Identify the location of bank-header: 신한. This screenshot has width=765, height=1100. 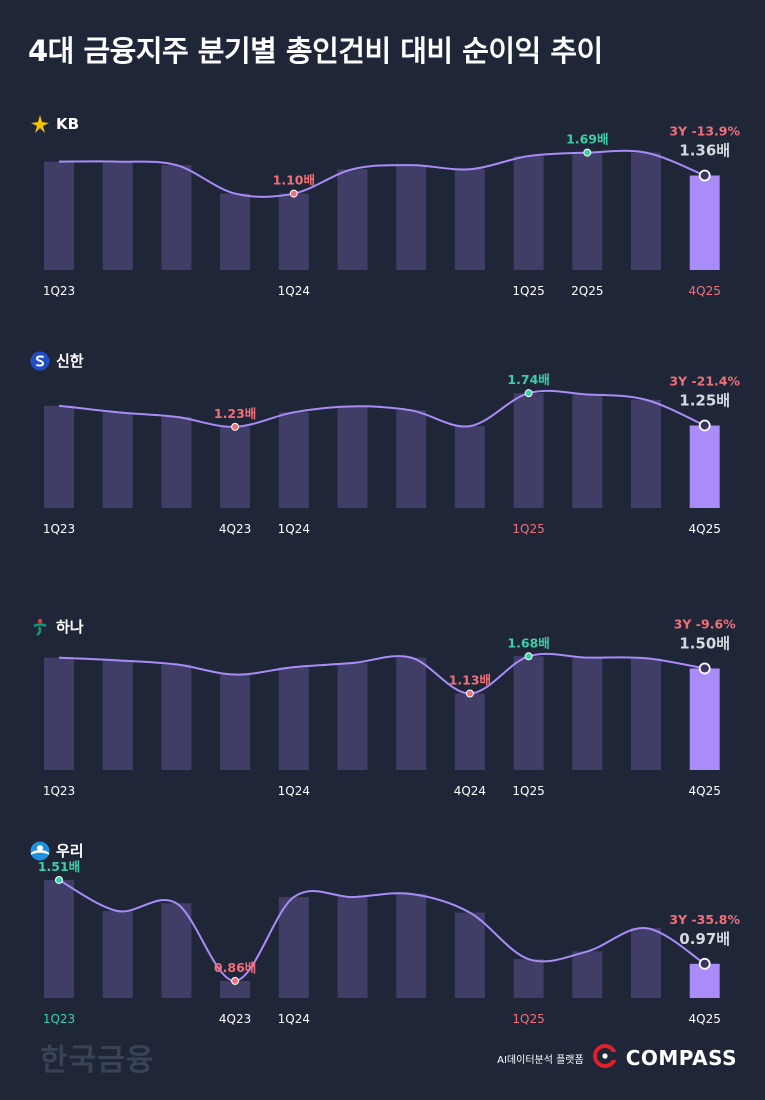
(57, 360).